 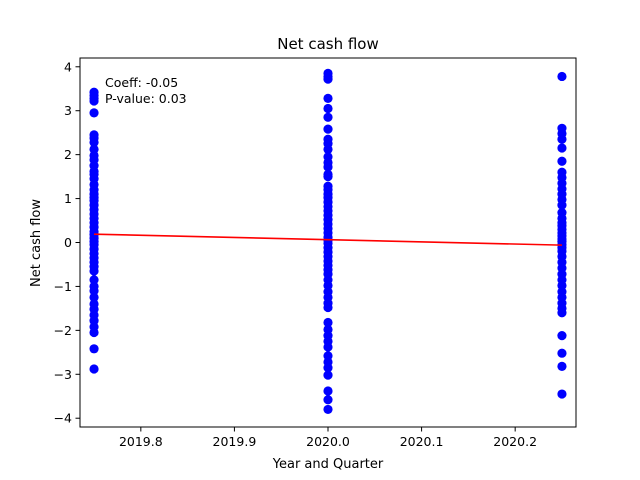 What do you see at coordinates (146, 98) in the screenshot?
I see `p-value-annotation: P-value: 0.03` at bounding box center [146, 98].